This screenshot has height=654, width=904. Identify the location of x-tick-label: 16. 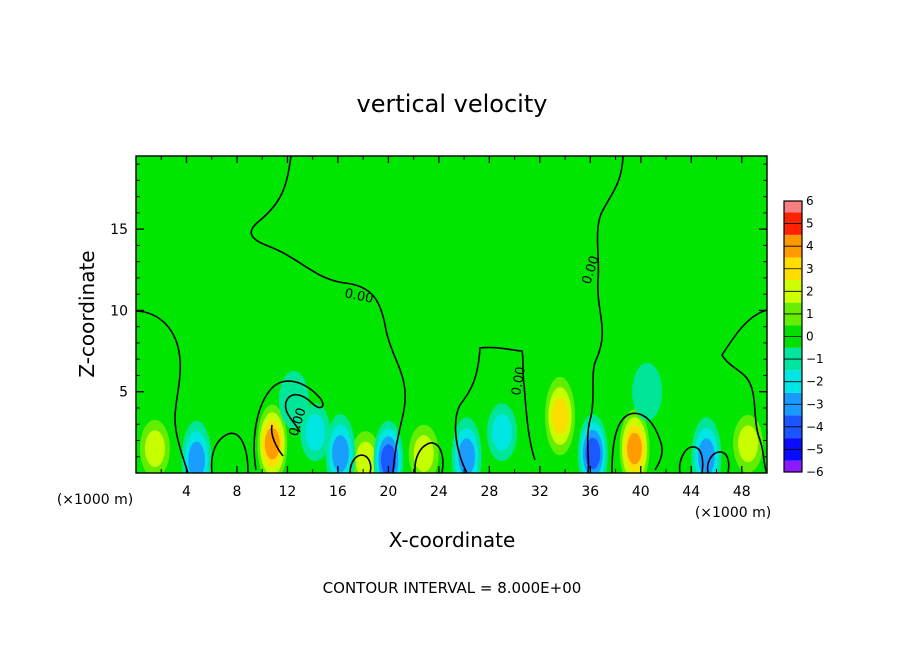
(338, 492).